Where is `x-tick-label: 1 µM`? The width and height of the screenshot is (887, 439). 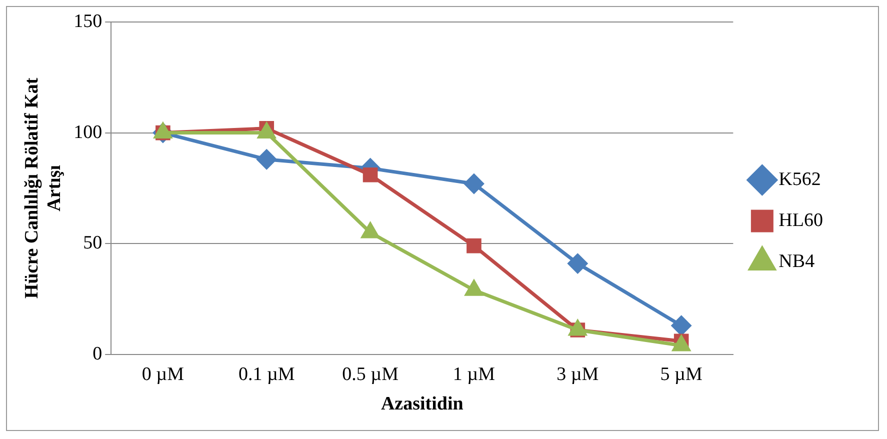
x-tick-label: 1 µM is located at coordinates (474, 374).